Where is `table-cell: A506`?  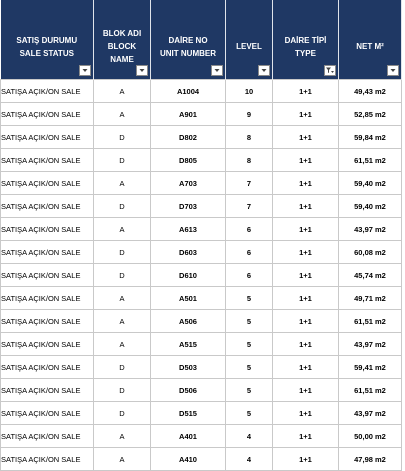 table-cell: A506 is located at coordinates (188, 321).